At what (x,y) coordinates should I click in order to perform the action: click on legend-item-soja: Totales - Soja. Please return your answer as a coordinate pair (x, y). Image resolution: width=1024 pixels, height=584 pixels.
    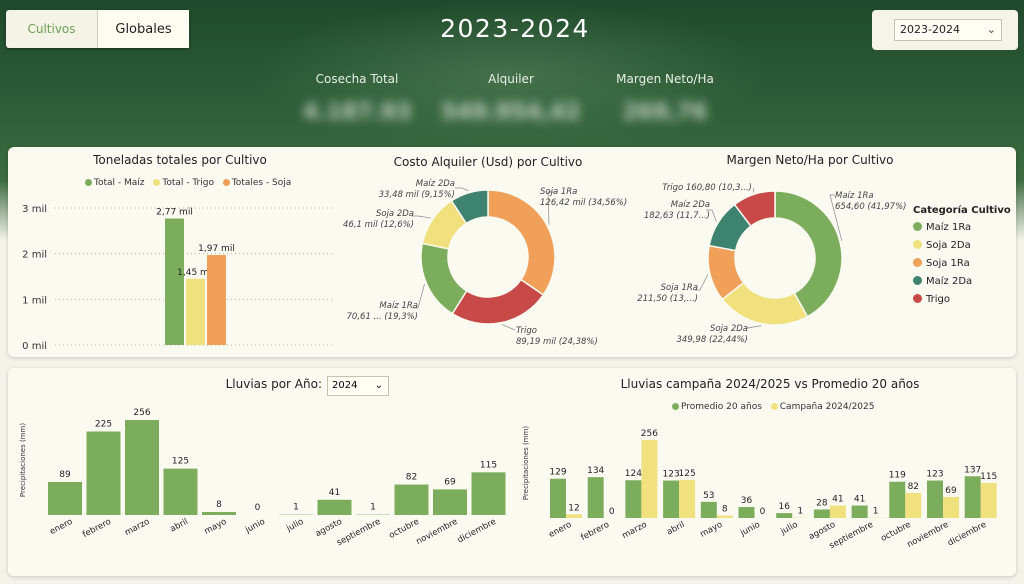
    Looking at the image, I should click on (257, 183).